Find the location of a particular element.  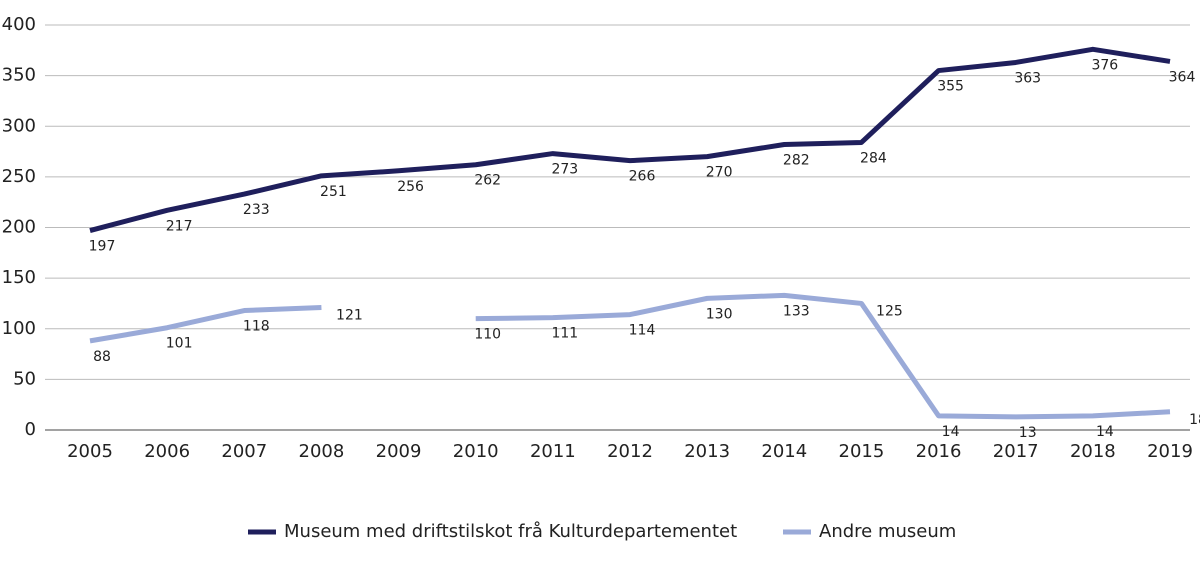

data-label: 111 is located at coordinates (564, 334).